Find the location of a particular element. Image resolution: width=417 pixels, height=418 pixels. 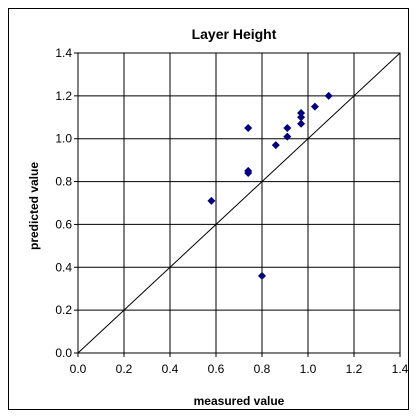

y-tick-label: 0.0 is located at coordinates (63, 353).